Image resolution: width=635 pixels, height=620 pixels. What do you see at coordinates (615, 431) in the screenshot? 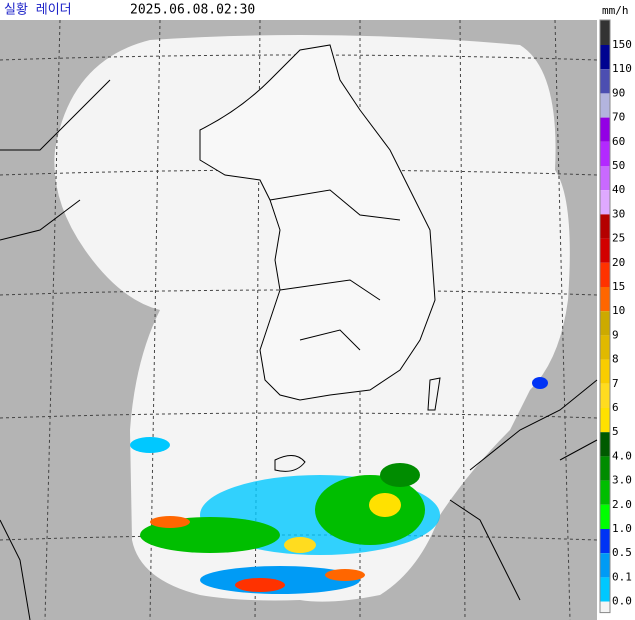
I see `legend-label: 5` at bounding box center [615, 431].